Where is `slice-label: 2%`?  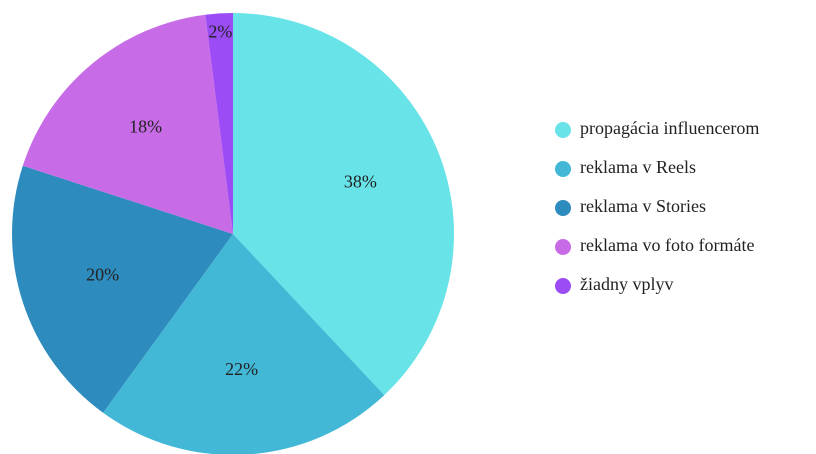 slice-label: 2% is located at coordinates (220, 31).